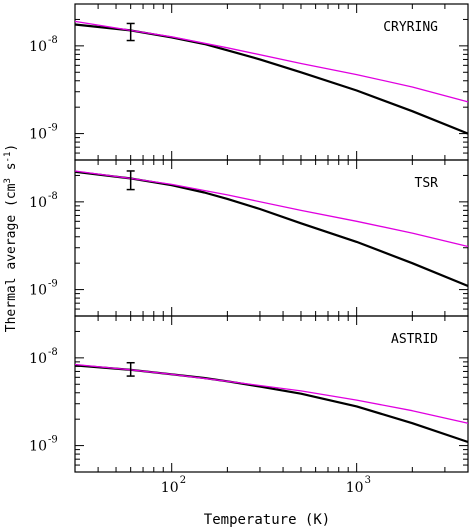  I want to click on panel-label: CRYRING, so click(410, 27).